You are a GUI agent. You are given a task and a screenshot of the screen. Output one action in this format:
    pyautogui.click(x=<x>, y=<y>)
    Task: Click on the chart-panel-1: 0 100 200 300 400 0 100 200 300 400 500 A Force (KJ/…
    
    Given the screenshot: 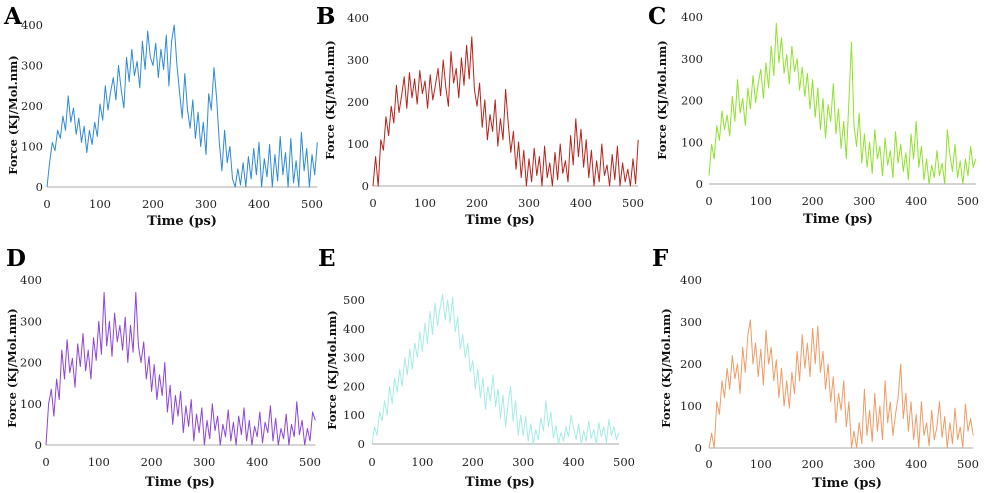 What is the action you would take?
    pyautogui.click(x=163, y=116)
    